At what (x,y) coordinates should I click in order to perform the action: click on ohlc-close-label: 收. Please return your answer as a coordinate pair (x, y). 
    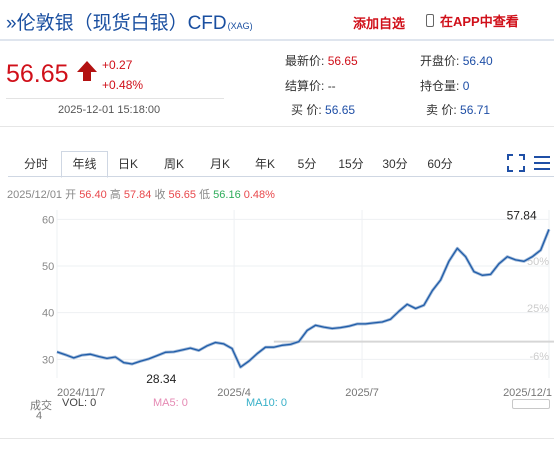
    Looking at the image, I should click on (160, 195).